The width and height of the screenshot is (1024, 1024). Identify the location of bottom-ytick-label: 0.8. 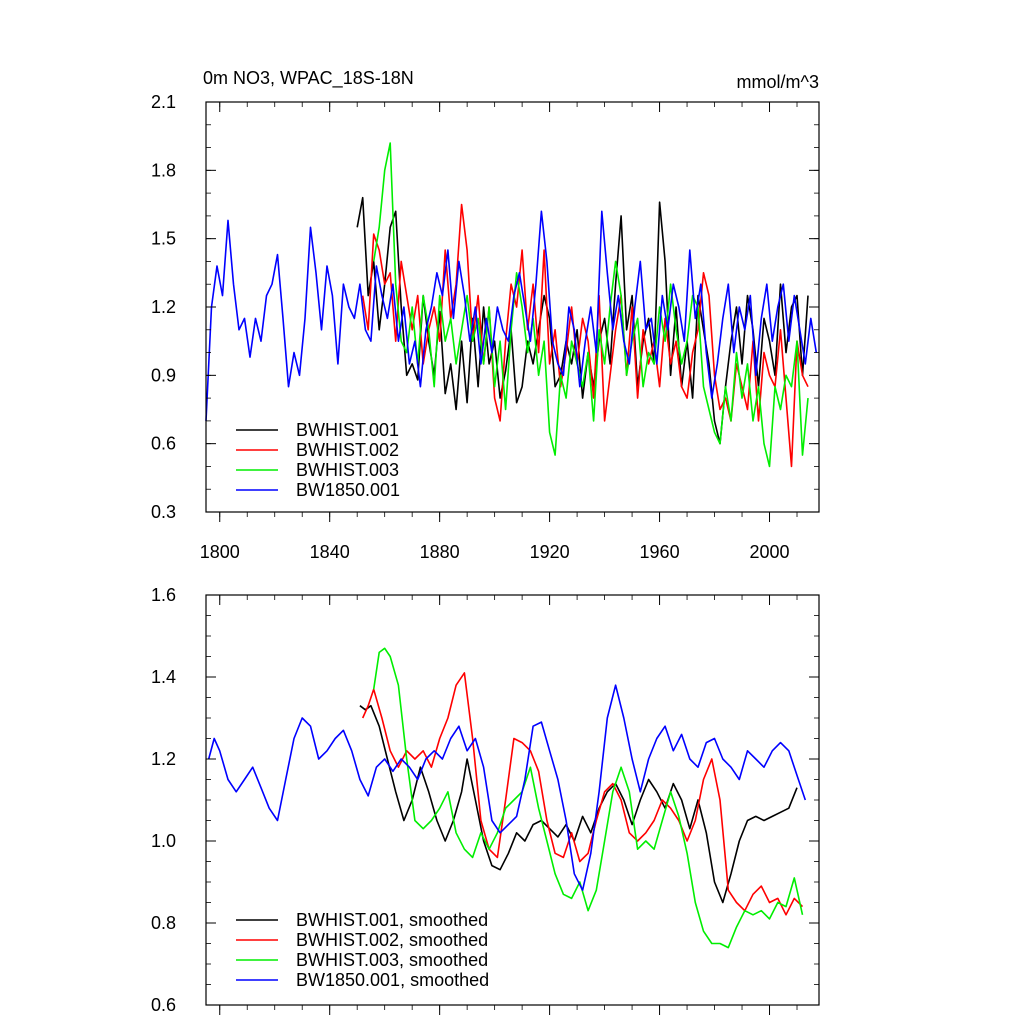
(163, 923).